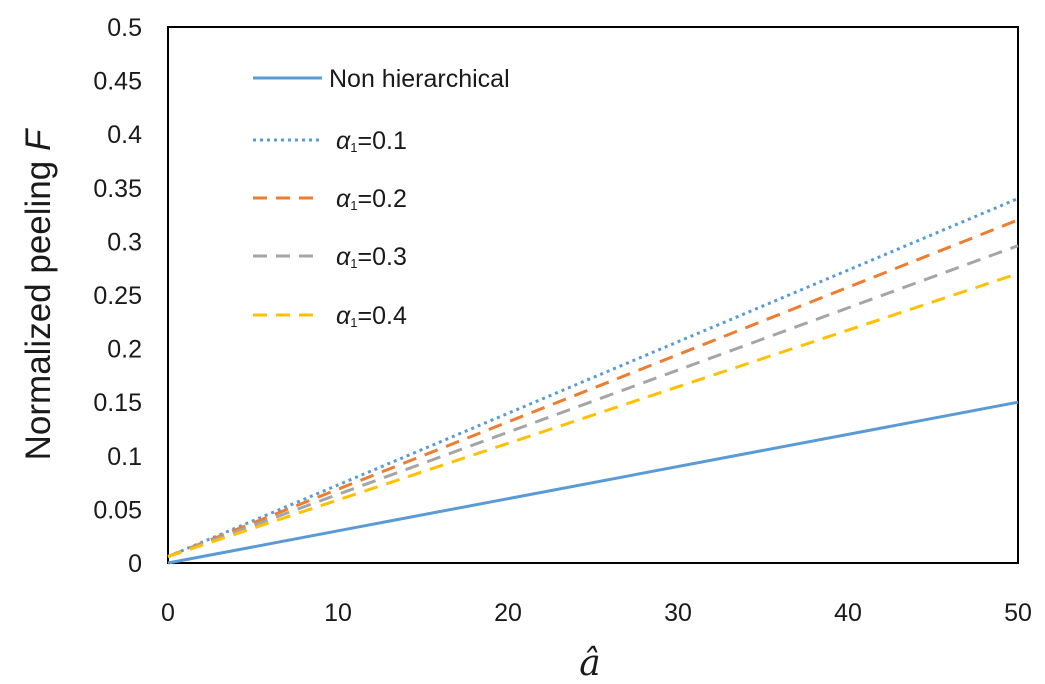  What do you see at coordinates (124, 242) in the screenshot?
I see `y-tick-label: 0.3` at bounding box center [124, 242].